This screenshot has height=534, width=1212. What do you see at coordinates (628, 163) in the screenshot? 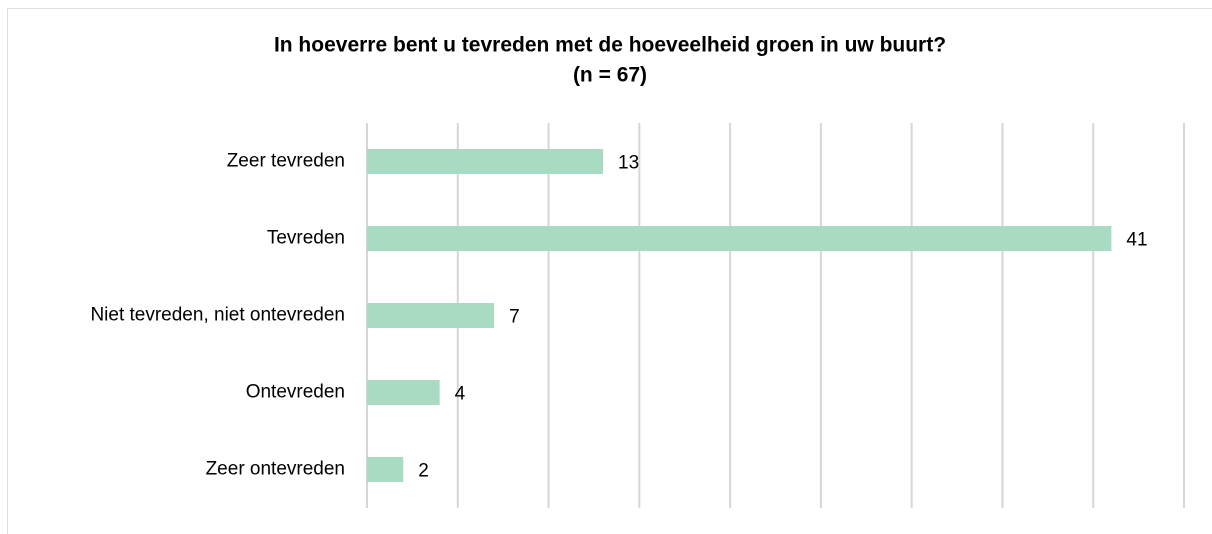
I see `data-label: 13` at bounding box center [628, 163].